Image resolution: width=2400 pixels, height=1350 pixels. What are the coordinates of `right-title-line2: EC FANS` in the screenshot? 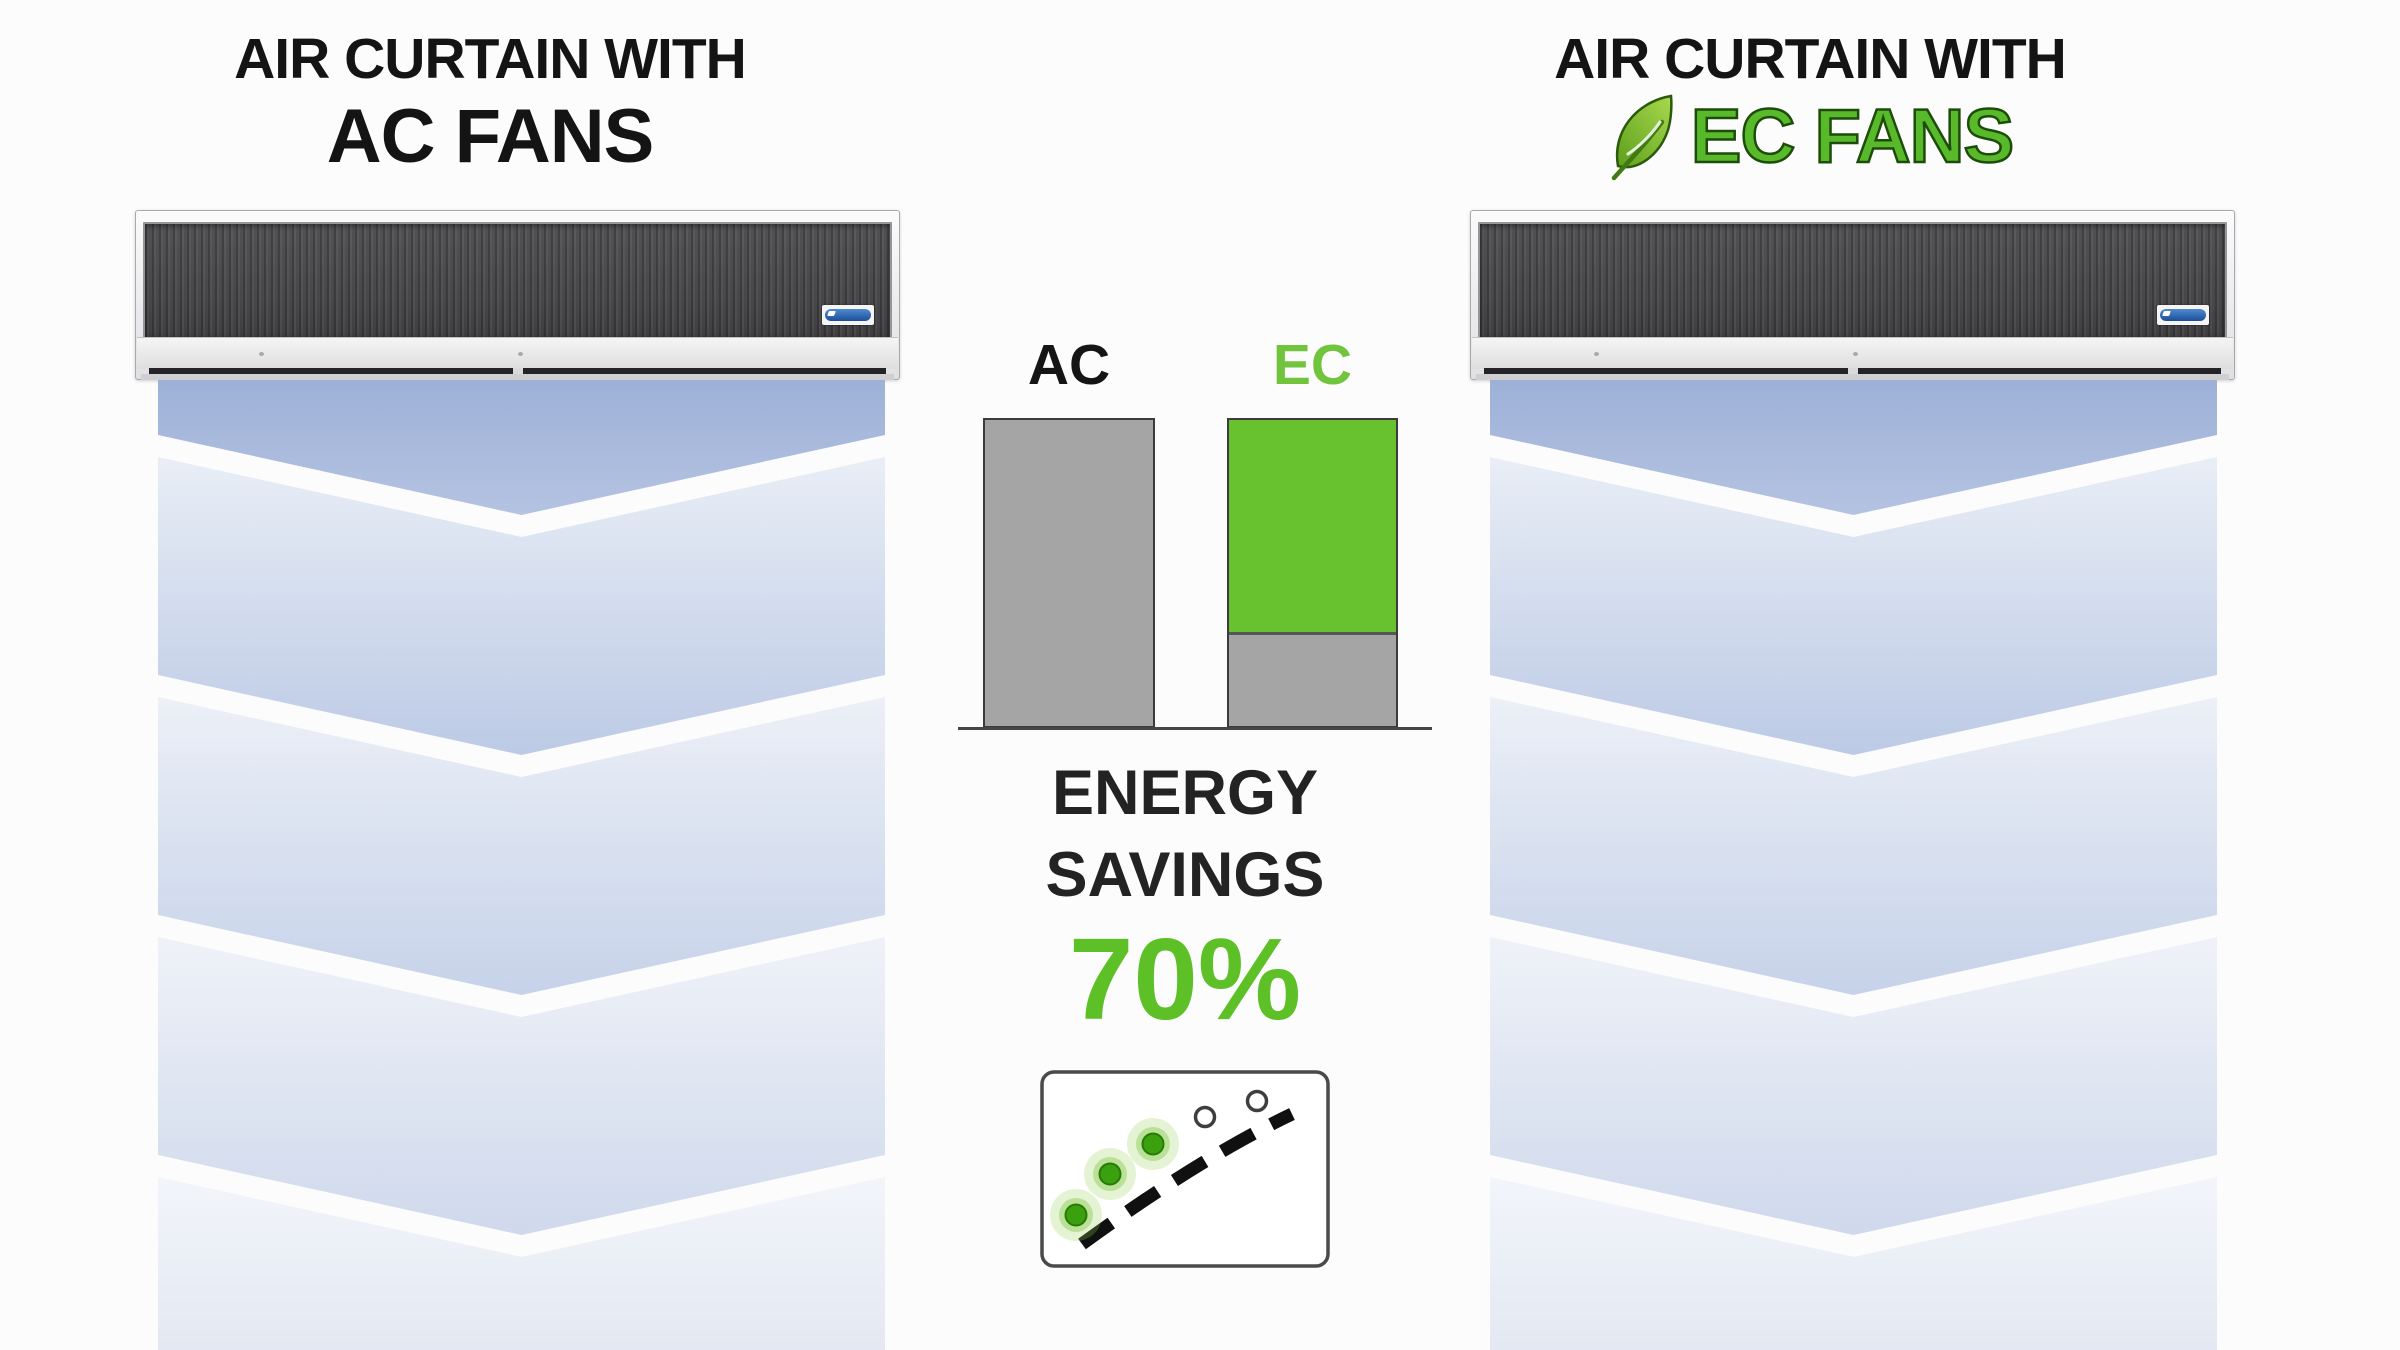 It's located at (1853, 137).